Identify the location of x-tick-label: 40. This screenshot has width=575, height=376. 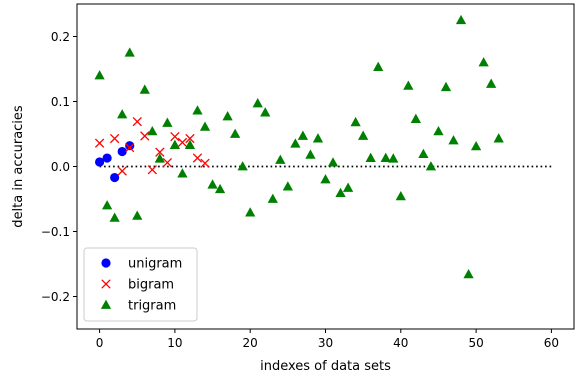
(400, 343).